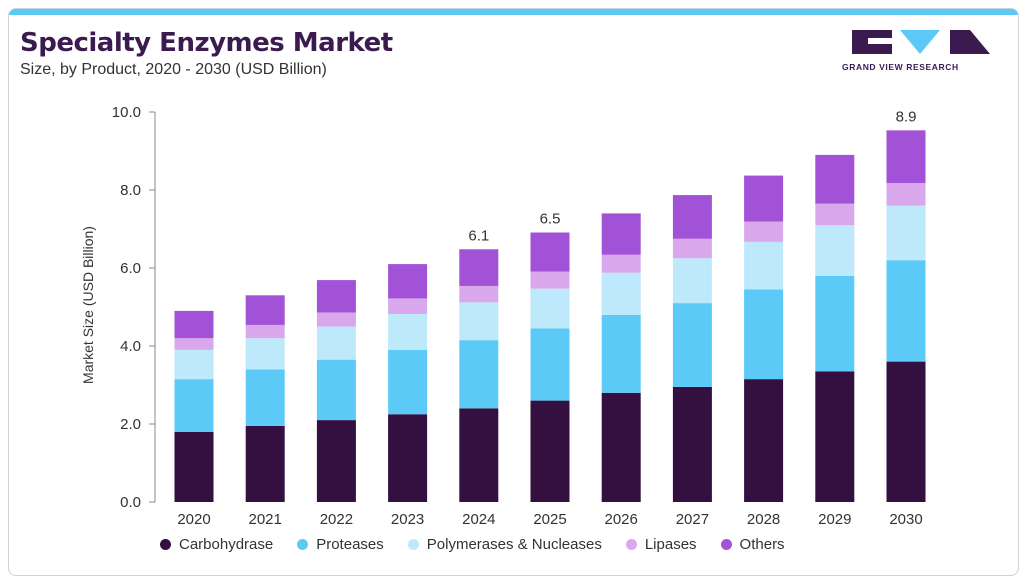 This screenshot has width=1031, height=583. What do you see at coordinates (906, 116) in the screenshot?
I see `total-value-label: 8.9` at bounding box center [906, 116].